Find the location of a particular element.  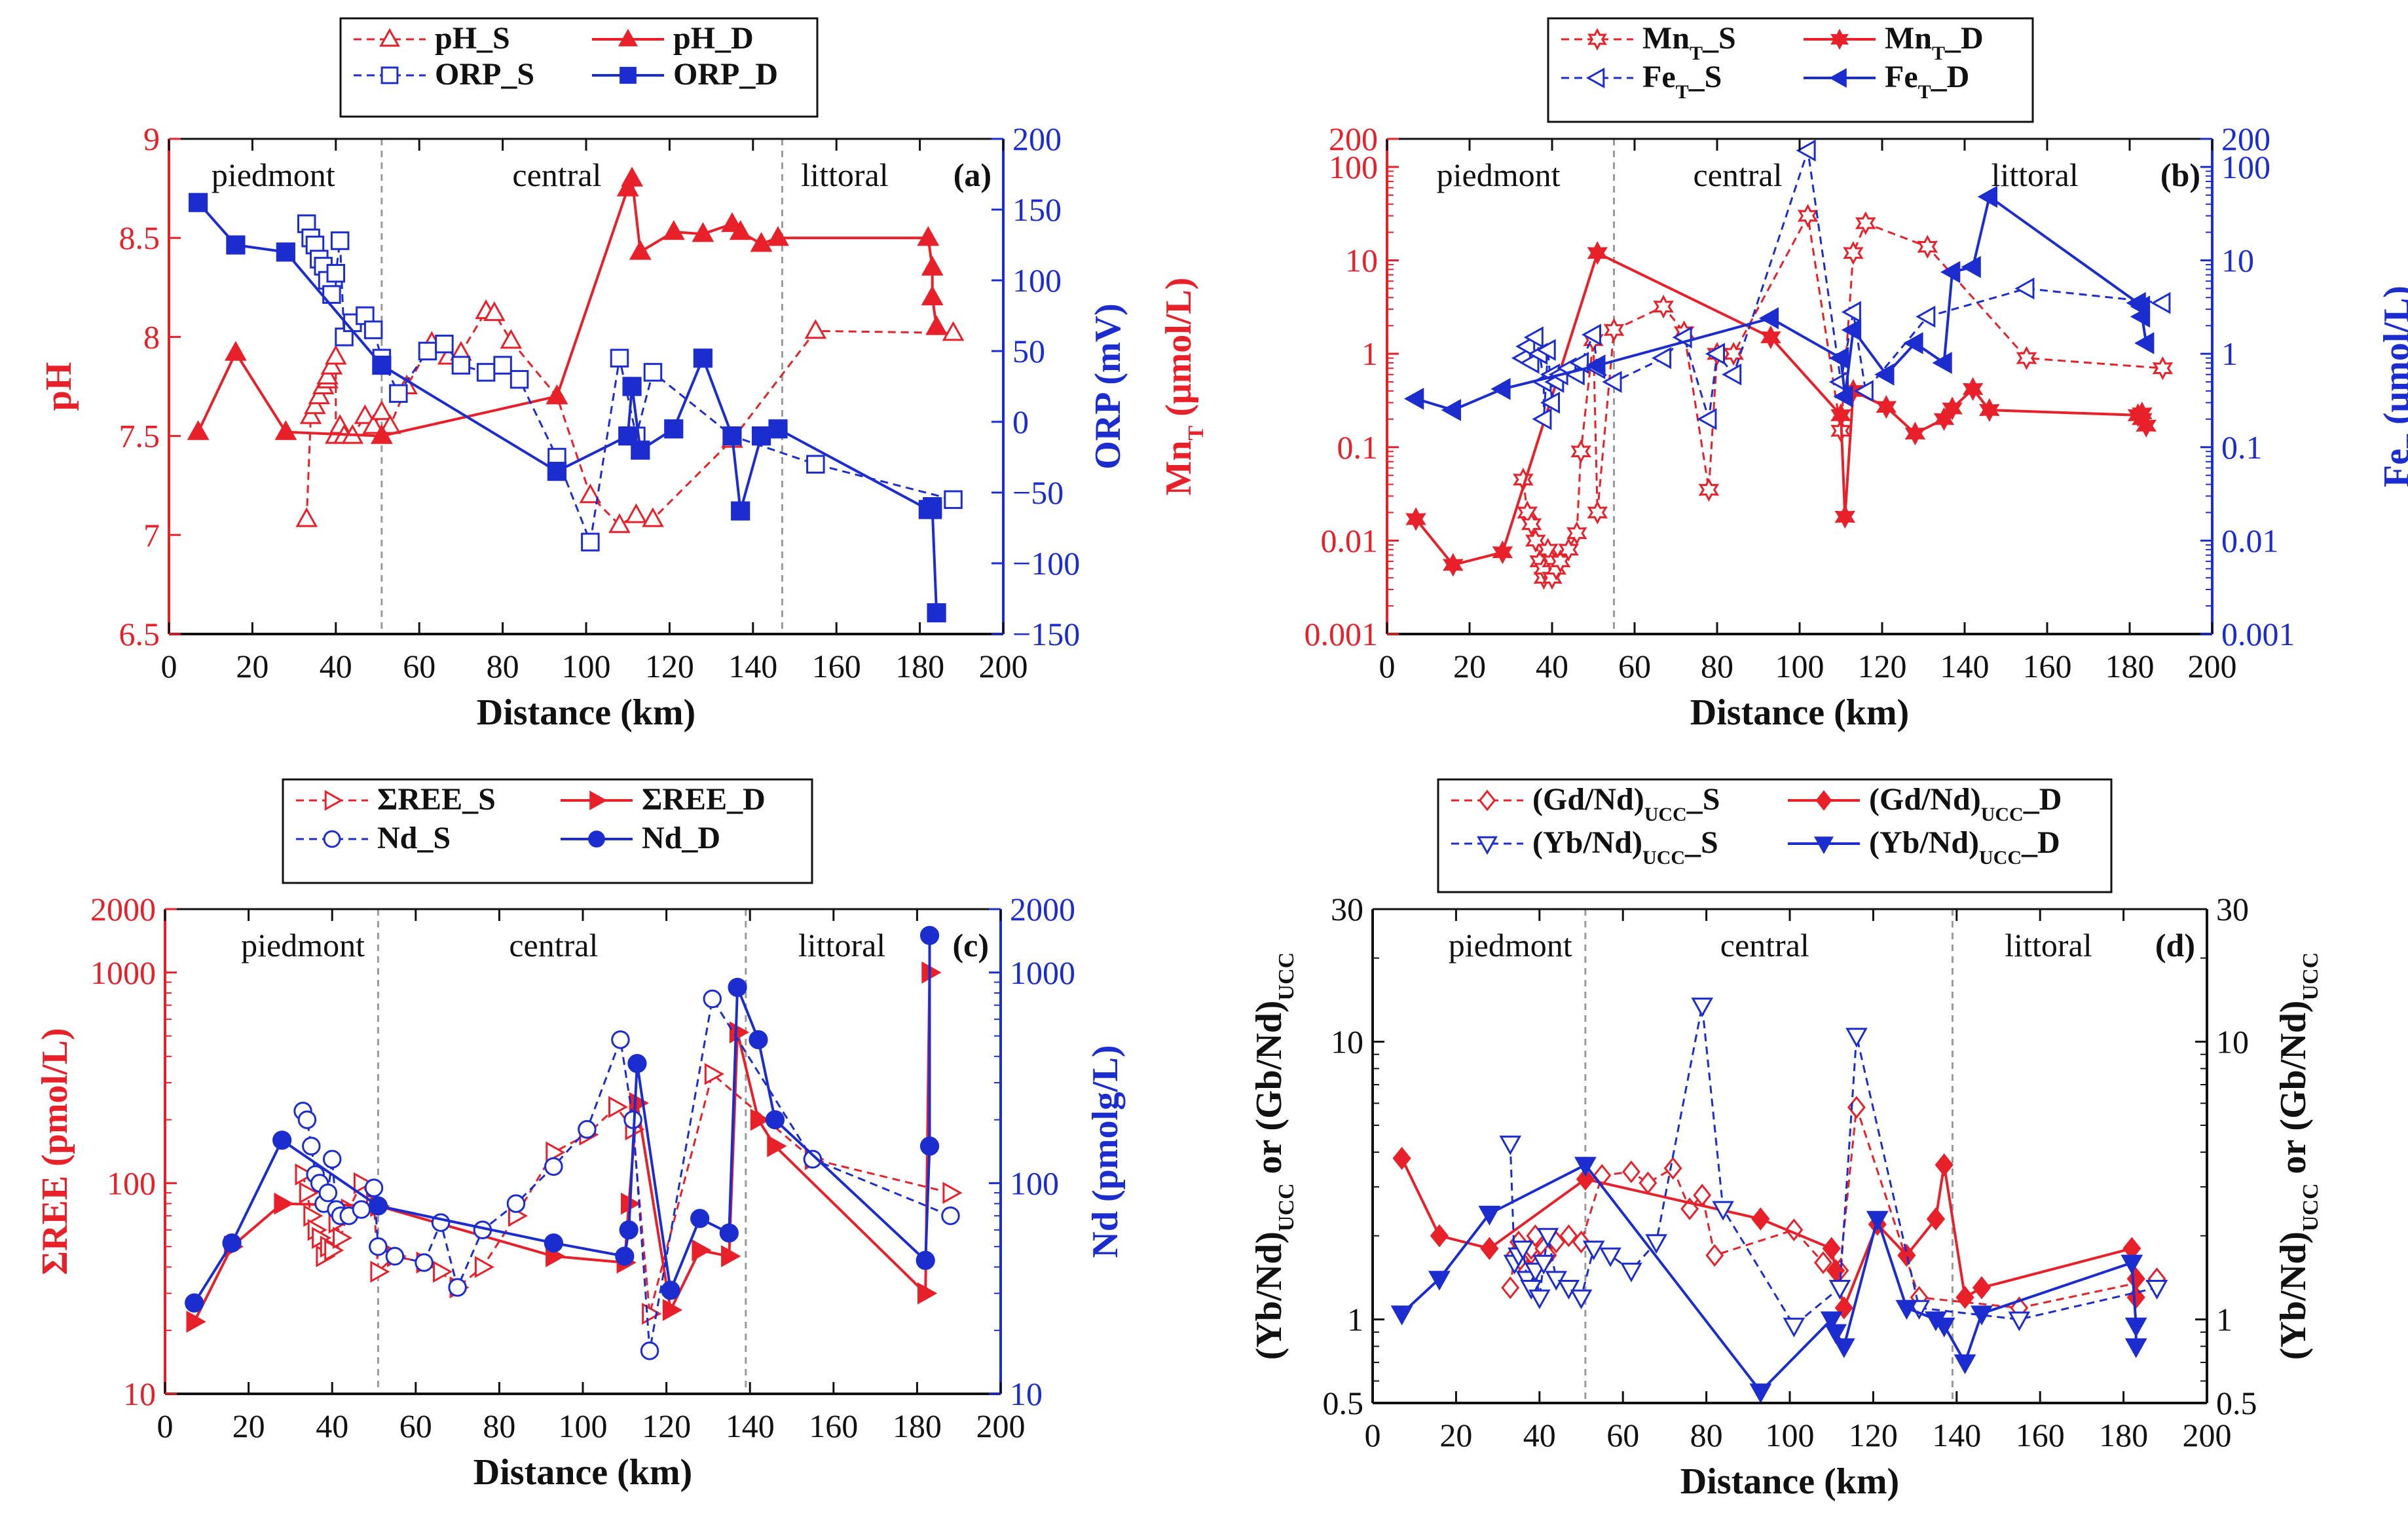

panel-label: (b) is located at coordinates (2180, 175).